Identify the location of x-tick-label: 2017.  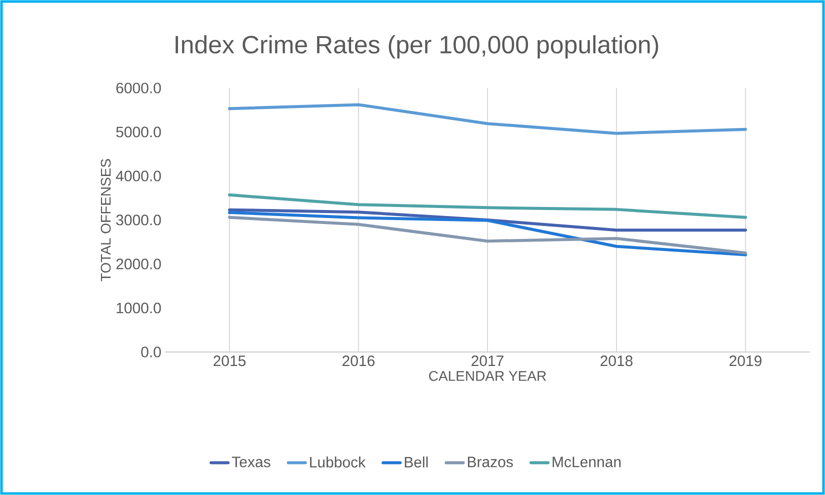
(488, 361).